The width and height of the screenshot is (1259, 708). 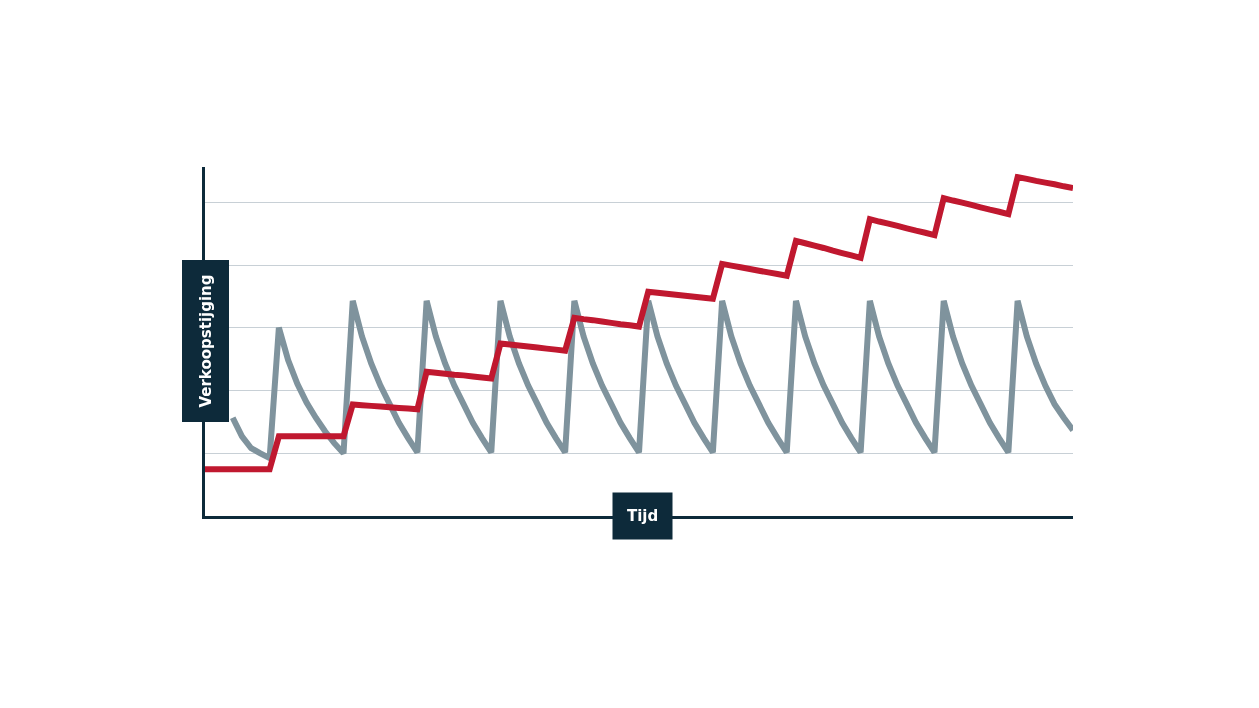 What do you see at coordinates (205, 341) in the screenshot?
I see `y-axis-title: Verkoopstijging` at bounding box center [205, 341].